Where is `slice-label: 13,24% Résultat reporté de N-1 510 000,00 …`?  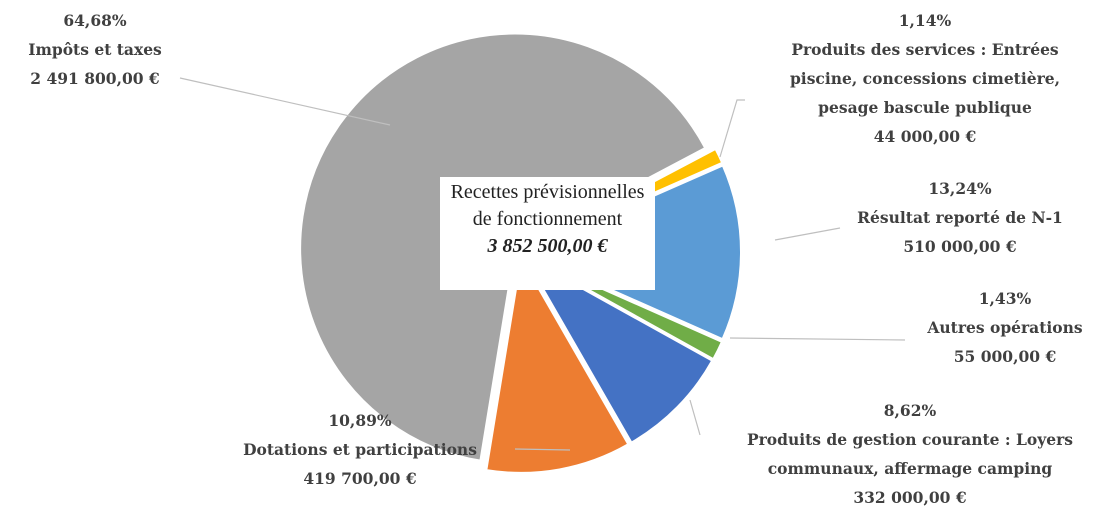
slice-label: 13,24% Résultat reporté de N-1 510 000,00 … is located at coordinates (960, 217).